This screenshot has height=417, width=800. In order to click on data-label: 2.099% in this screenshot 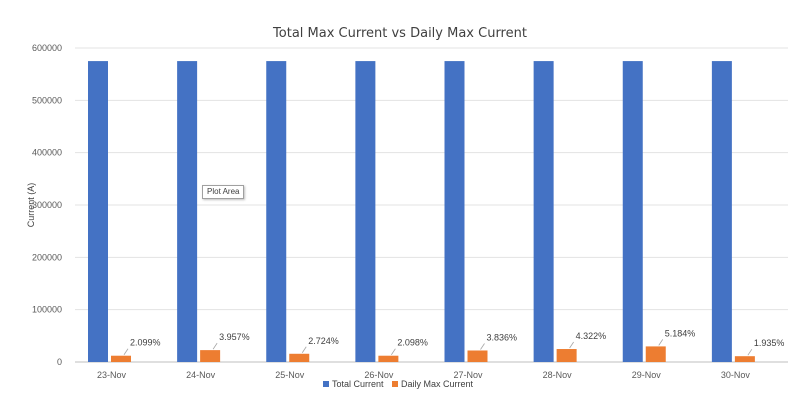, I will do `click(145, 343)`.